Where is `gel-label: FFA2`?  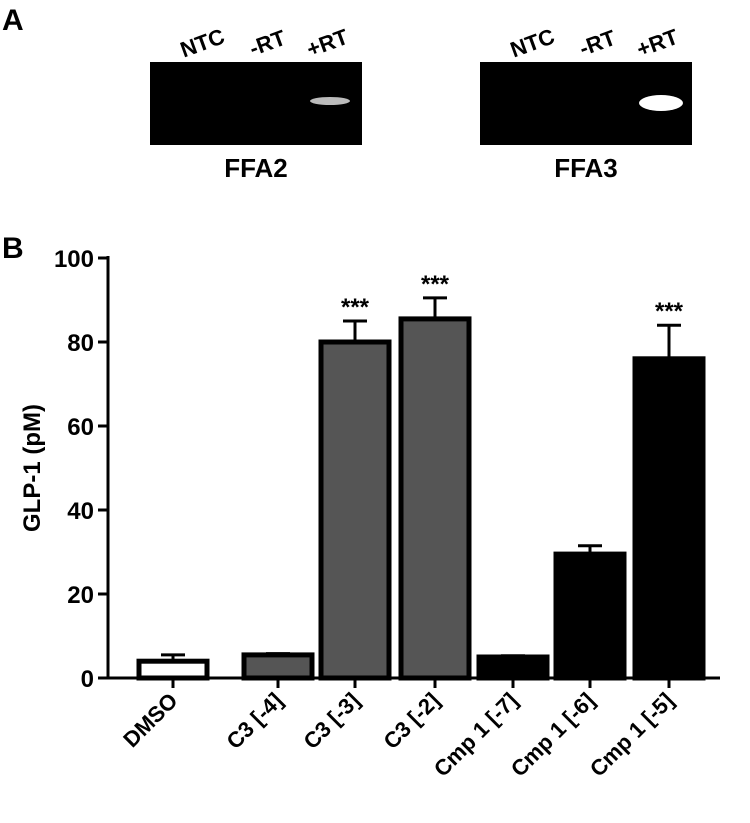
gel-label: FFA2 is located at coordinates (256, 168).